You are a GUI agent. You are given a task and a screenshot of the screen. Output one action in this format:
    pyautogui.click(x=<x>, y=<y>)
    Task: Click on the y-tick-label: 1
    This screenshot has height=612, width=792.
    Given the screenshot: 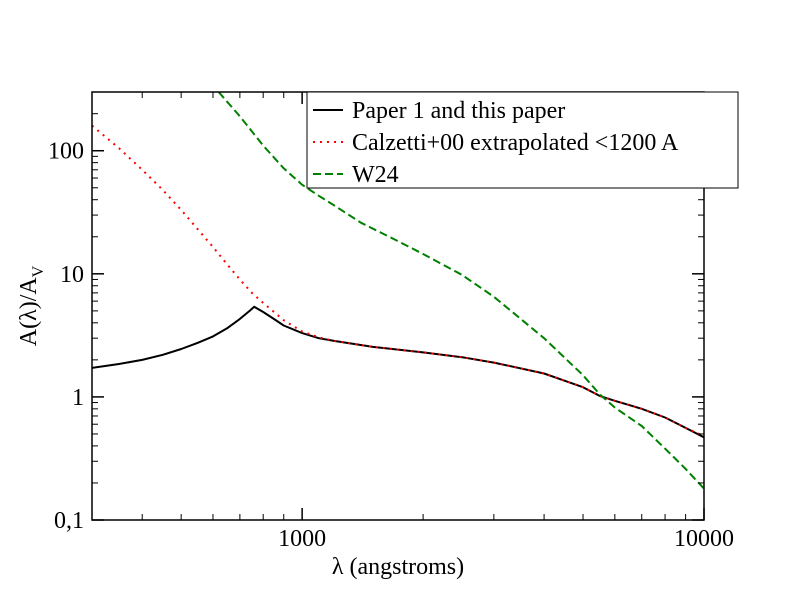 What is the action you would take?
    pyautogui.click(x=78, y=398)
    